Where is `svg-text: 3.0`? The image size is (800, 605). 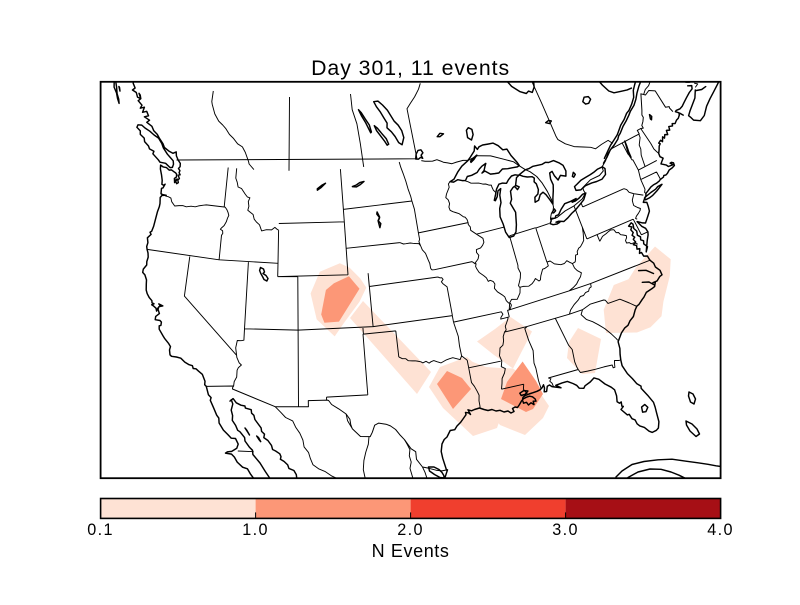 svg-text: 3.0 is located at coordinates (565, 530).